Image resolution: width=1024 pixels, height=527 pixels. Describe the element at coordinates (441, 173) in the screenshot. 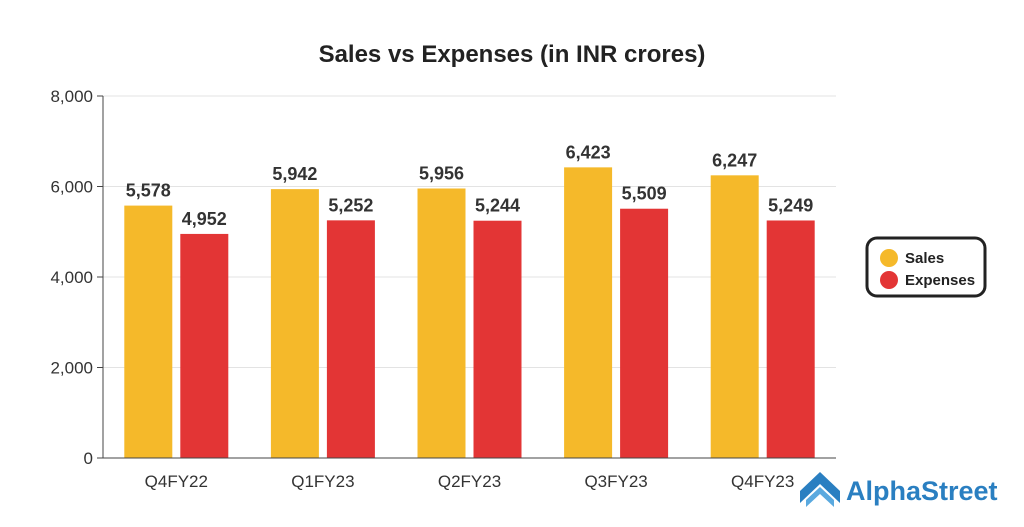

I see `data-label: 5,956` at that location.